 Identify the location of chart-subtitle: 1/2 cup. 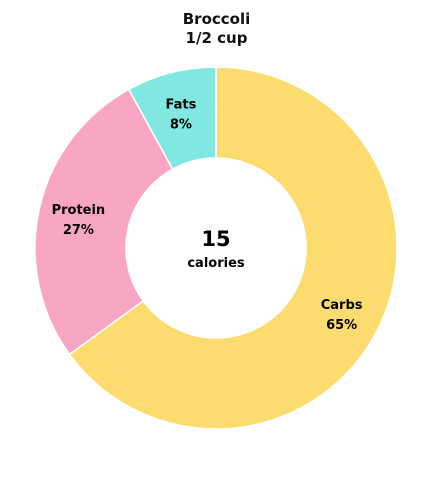
(216, 38).